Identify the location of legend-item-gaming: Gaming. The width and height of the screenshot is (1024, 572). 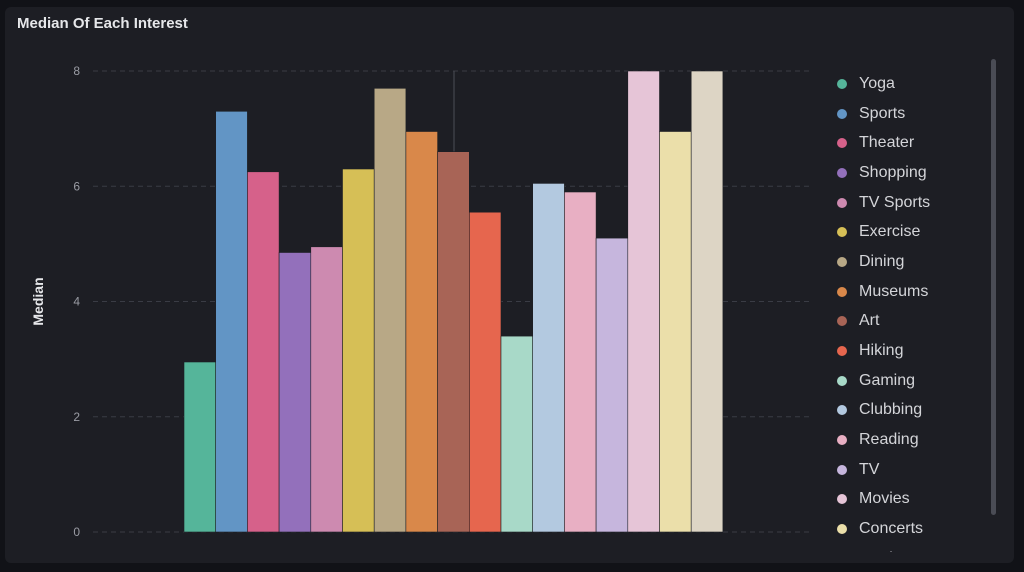
(912, 381).